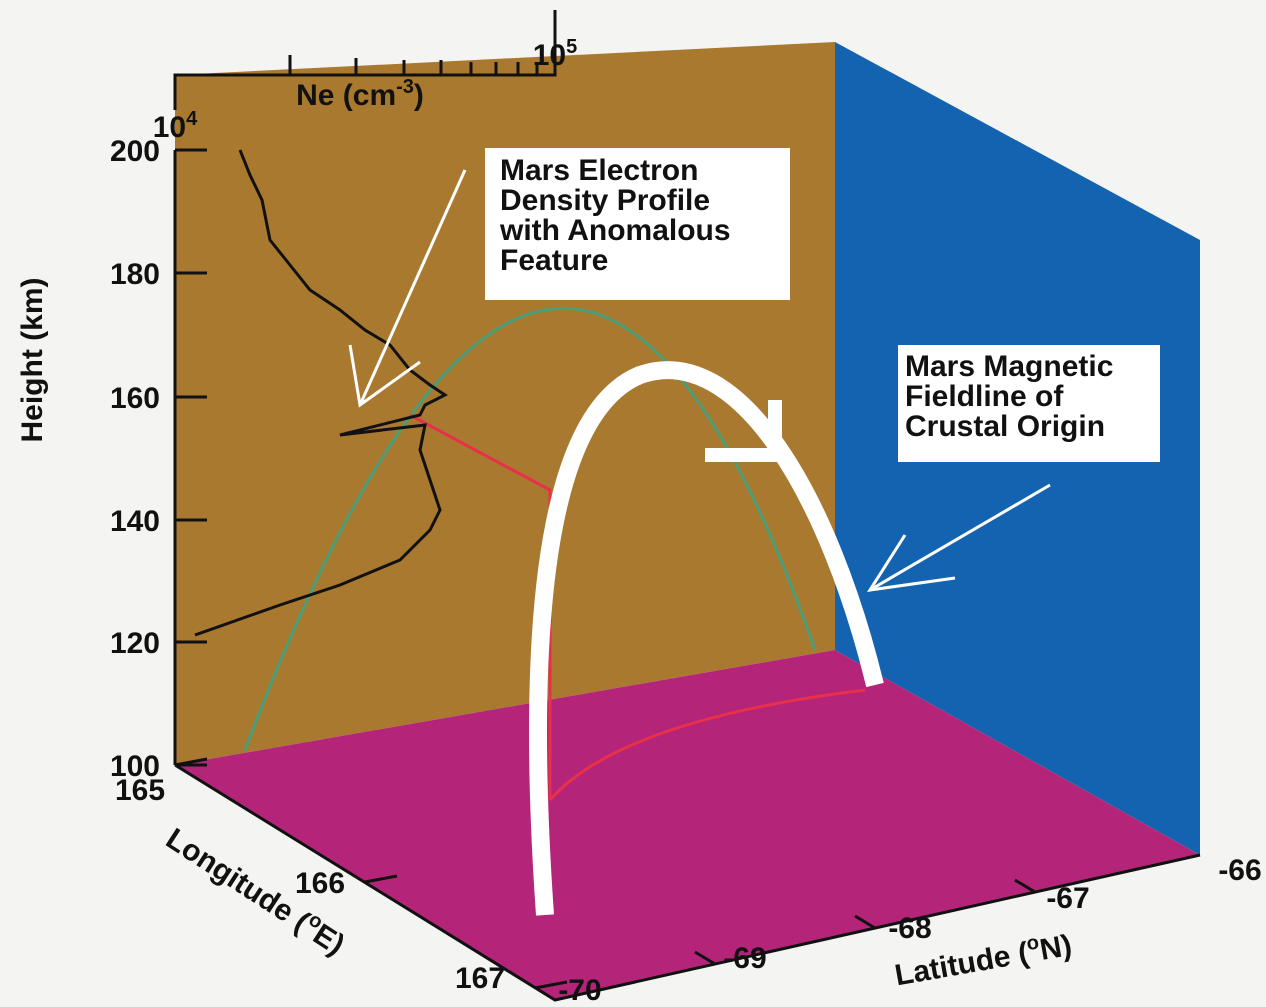 This screenshot has height=1007, width=1266. I want to click on height-tick-label: 140, so click(135, 521).